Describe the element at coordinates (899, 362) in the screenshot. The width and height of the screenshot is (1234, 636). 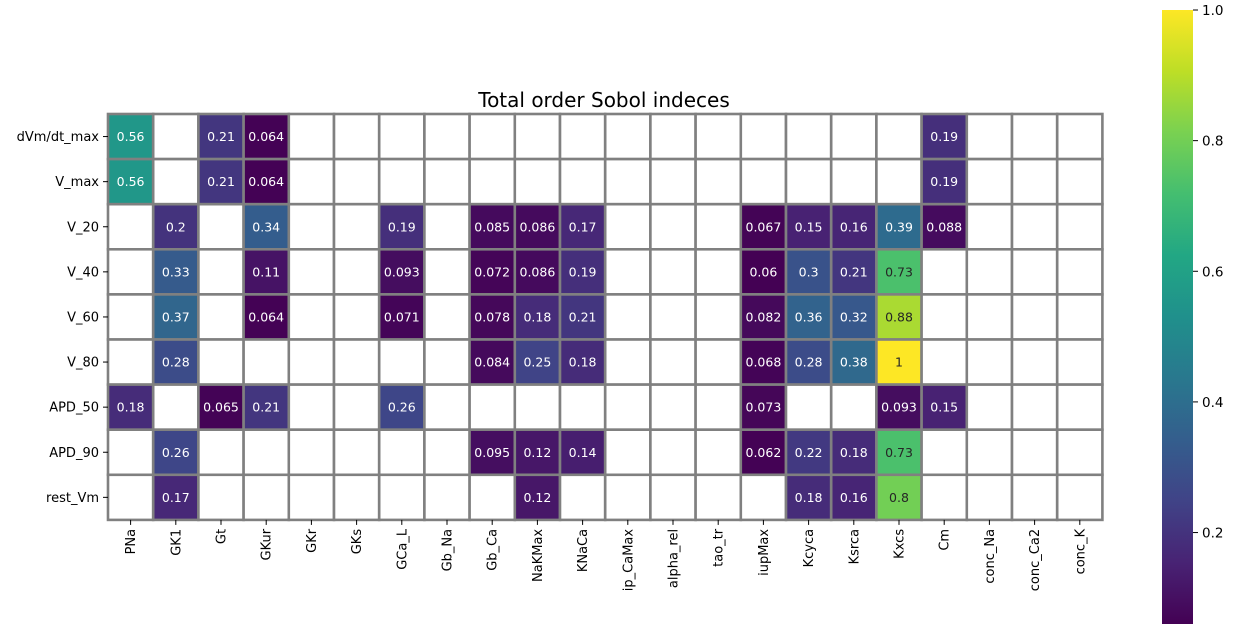
I see `cell-value-v-80-kxcs: 1` at that location.